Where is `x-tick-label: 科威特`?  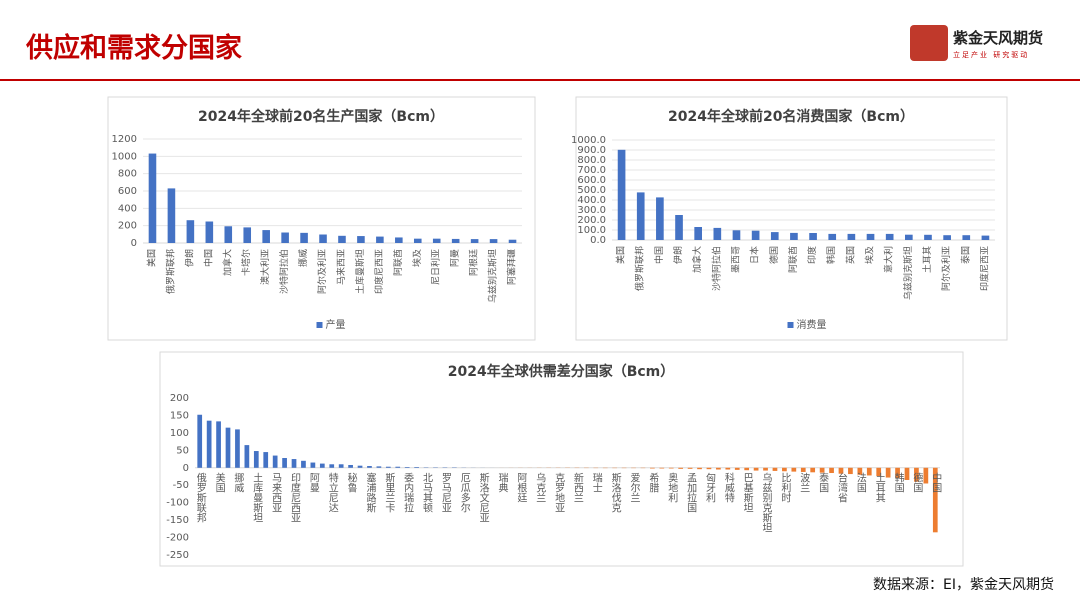
x-tick-label: 科威特 is located at coordinates (728, 487).